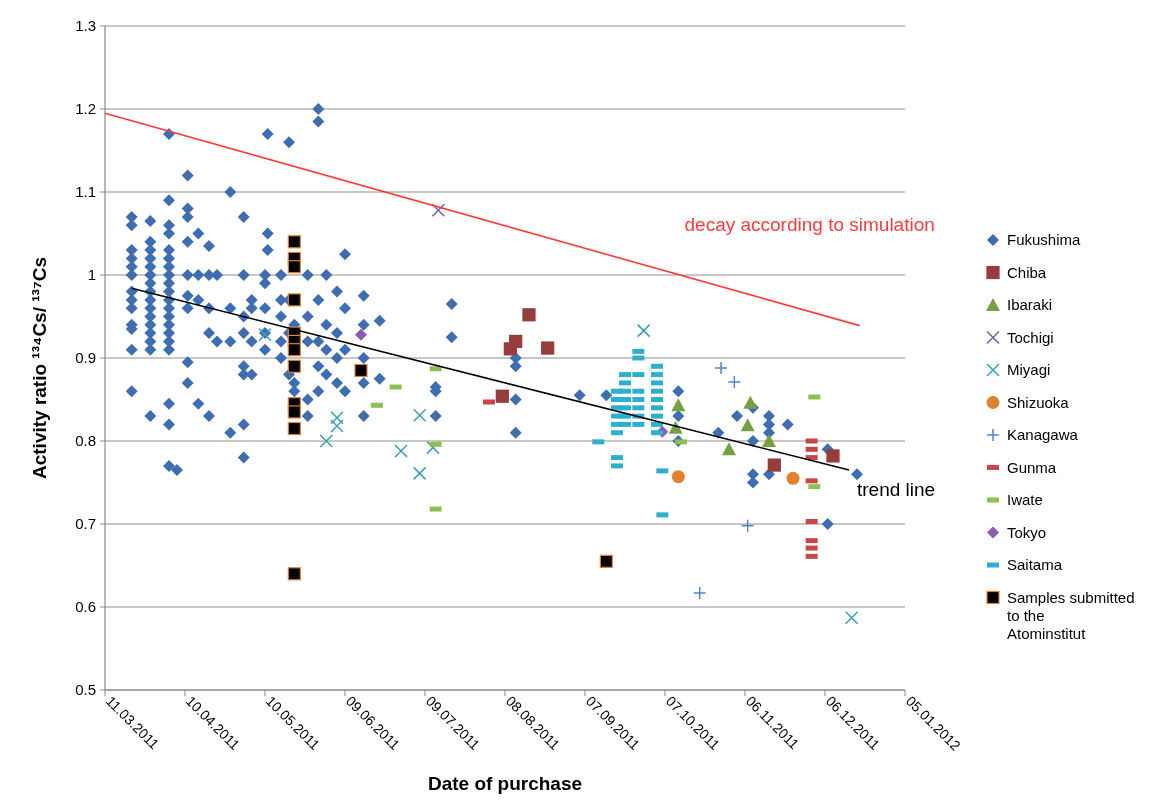  Describe the element at coordinates (896, 490) in the screenshot. I see `series-label: trend line` at that location.